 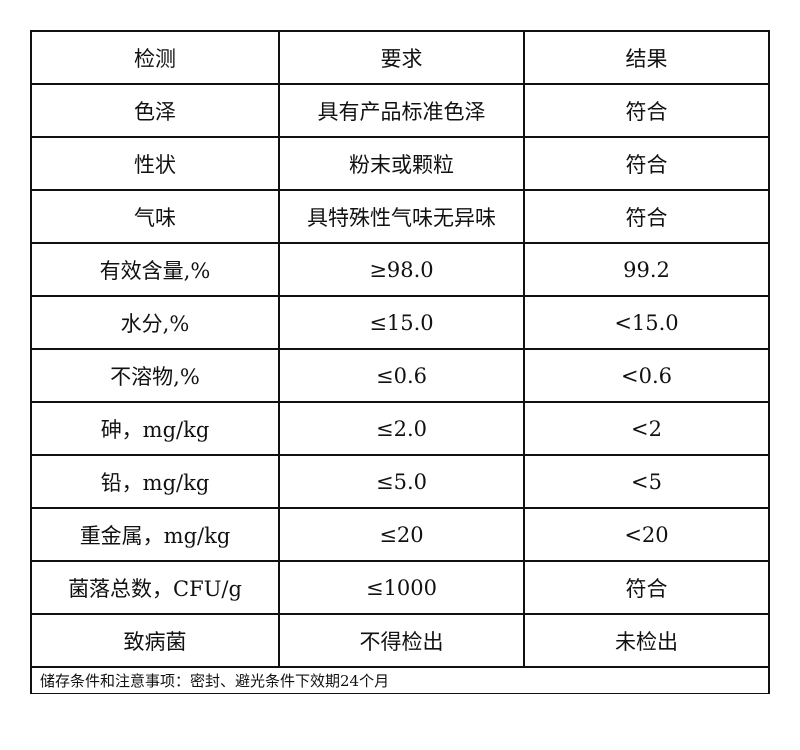 What do you see at coordinates (646, 534) in the screenshot?
I see `cell-result: <20` at bounding box center [646, 534].